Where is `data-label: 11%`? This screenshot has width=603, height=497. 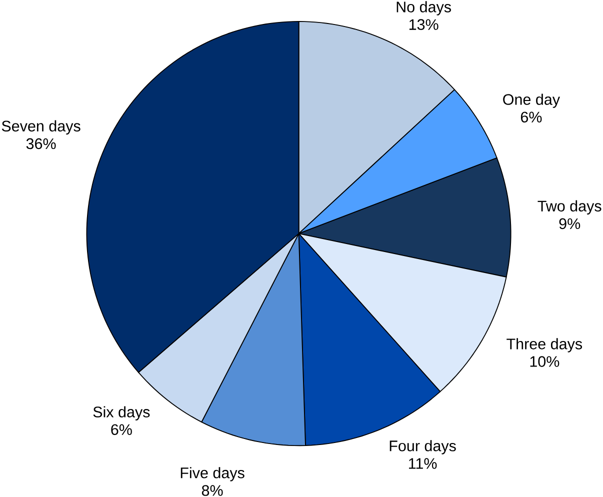 data-label: 11% is located at coordinates (423, 463).